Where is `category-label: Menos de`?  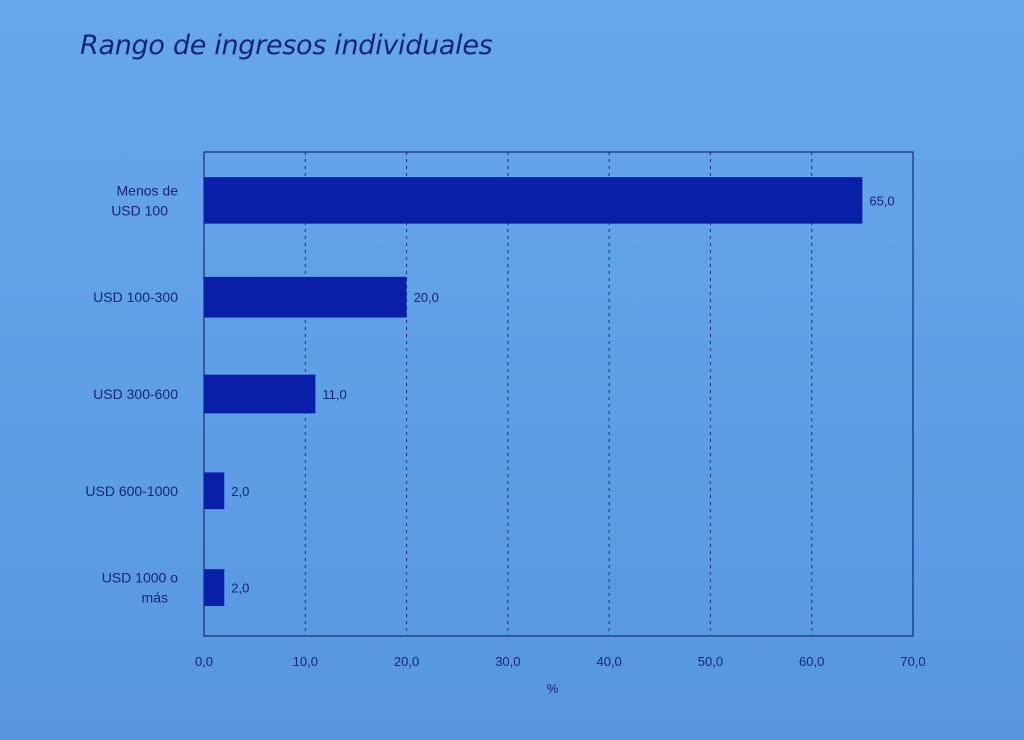 category-label: Menos de is located at coordinates (148, 190).